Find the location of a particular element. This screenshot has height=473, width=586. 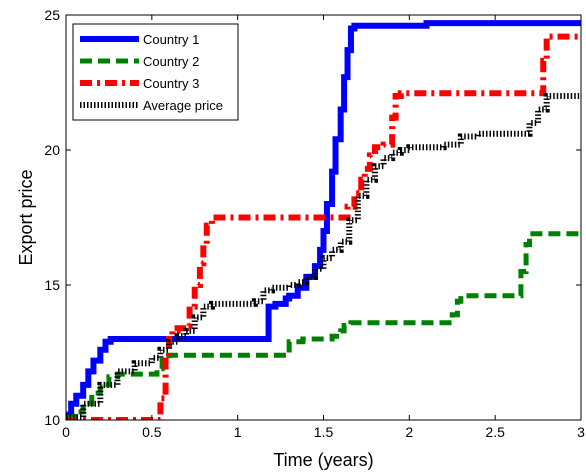

x-tick-label: 3 is located at coordinates (581, 432).